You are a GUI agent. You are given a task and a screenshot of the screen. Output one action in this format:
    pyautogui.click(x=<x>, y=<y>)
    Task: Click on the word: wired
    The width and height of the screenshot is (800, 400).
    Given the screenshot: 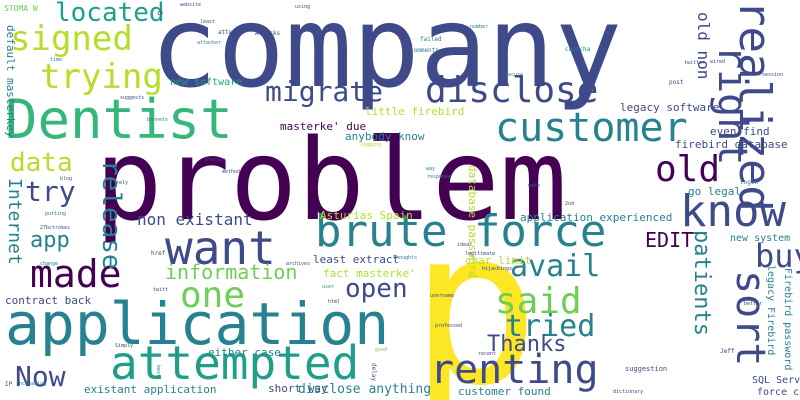 What is the action you would take?
    pyautogui.click(x=718, y=62)
    